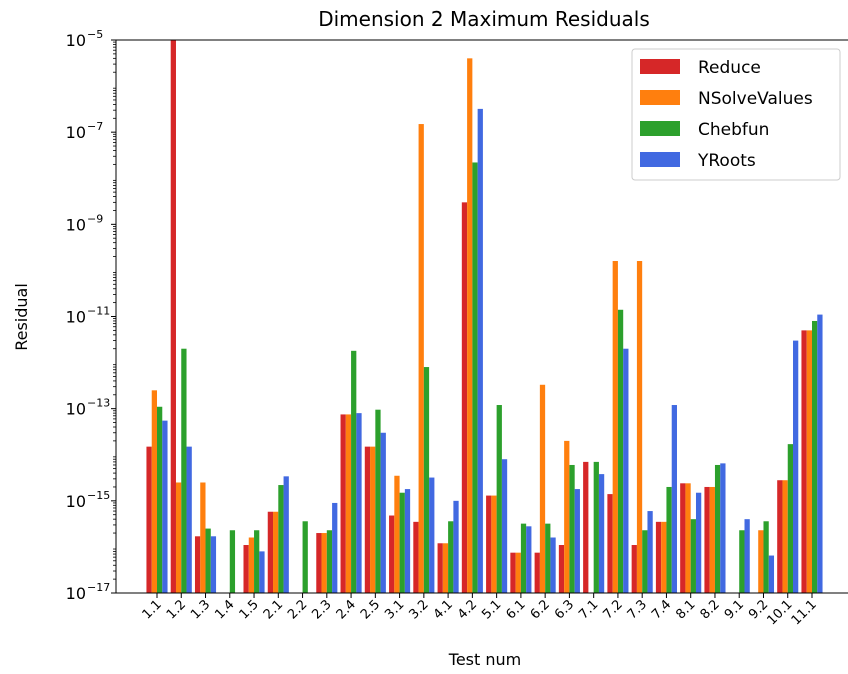  What do you see at coordinates (224, 609) in the screenshot?
I see `x-tick-label: 1.4` at bounding box center [224, 609].